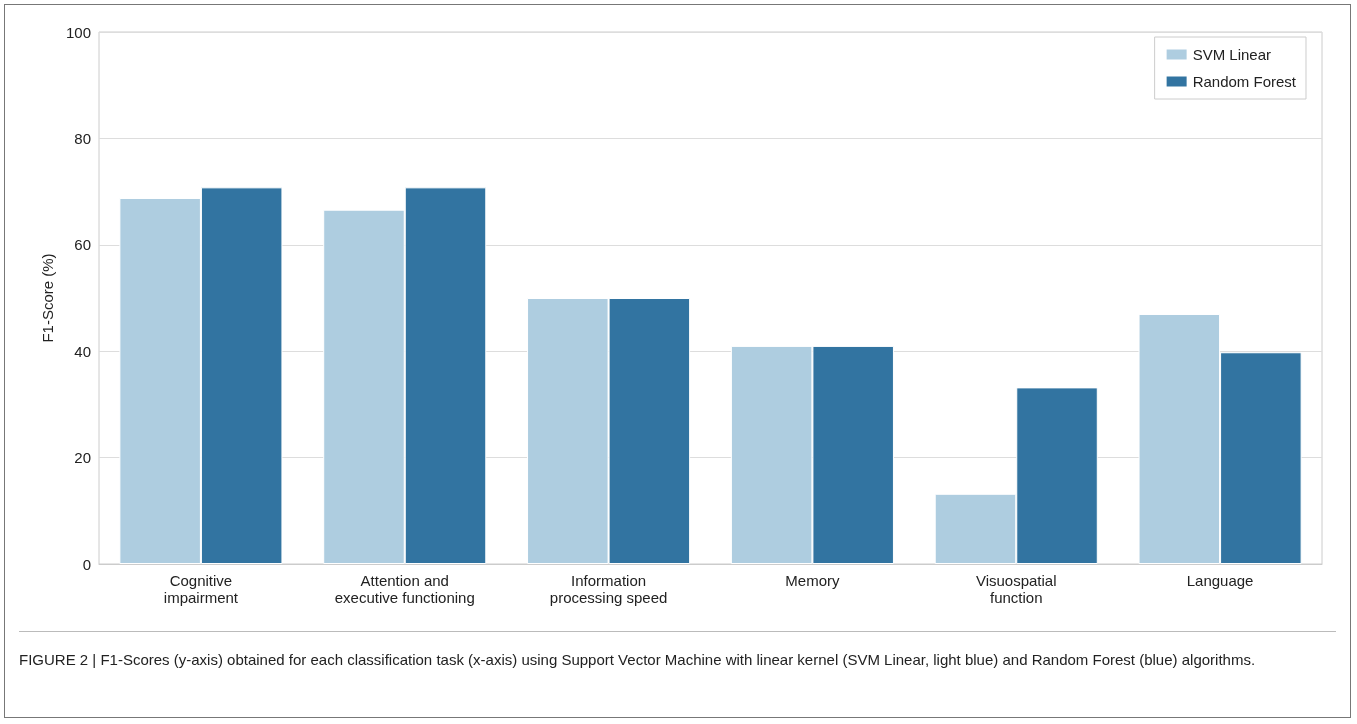 Image resolution: width=1357 pixels, height=724 pixels. What do you see at coordinates (1016, 589) in the screenshot?
I see `x-tick-label: Visuospatial function` at bounding box center [1016, 589].